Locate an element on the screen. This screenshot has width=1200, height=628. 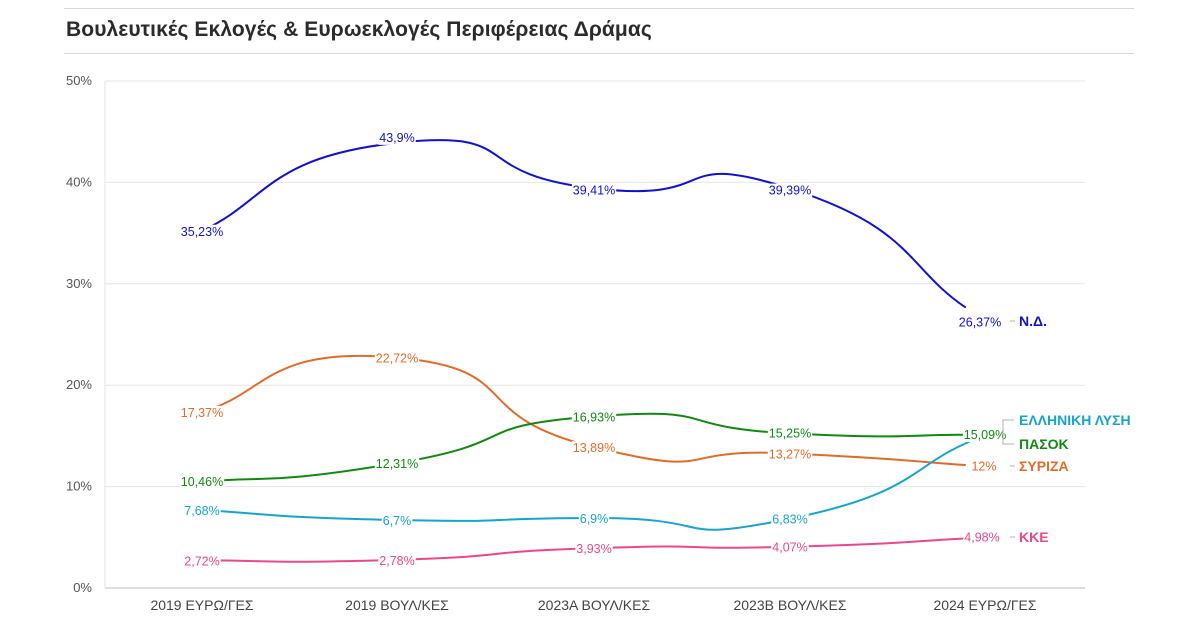
data-label-κκε: 4,07% is located at coordinates (789, 548).